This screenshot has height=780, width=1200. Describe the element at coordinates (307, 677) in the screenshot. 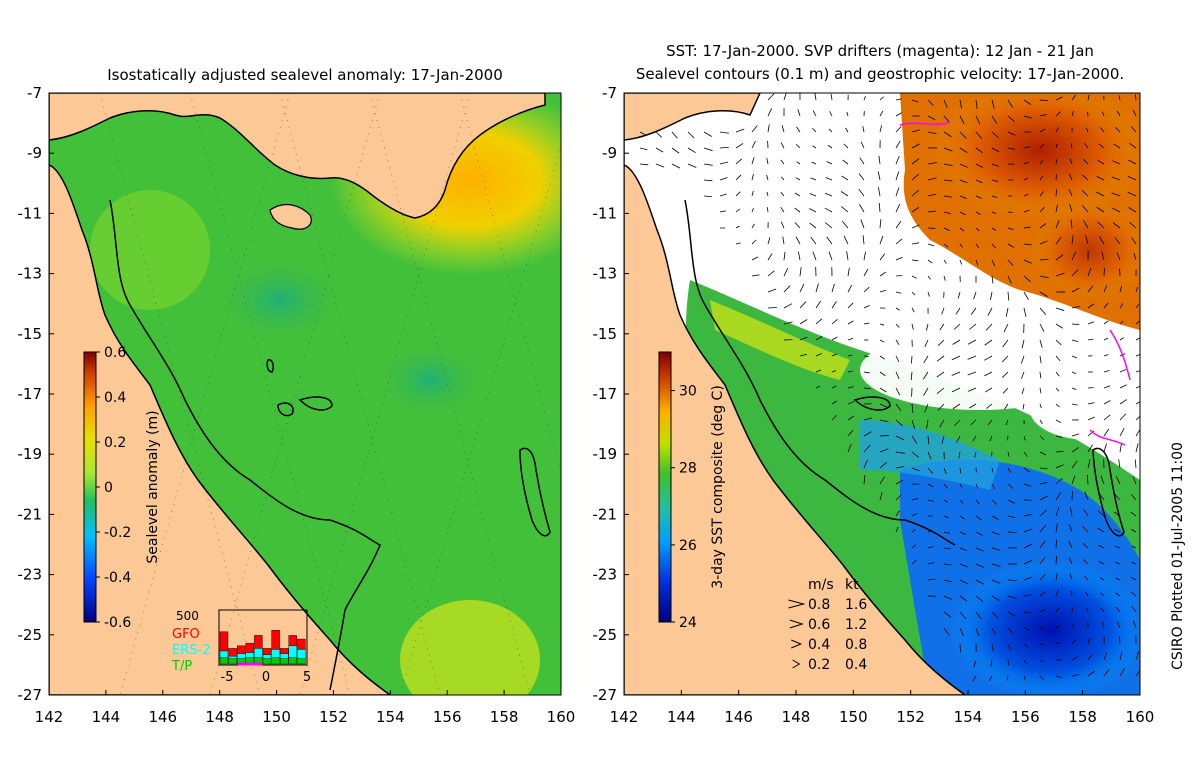

I see `inset-xtick: 5` at that location.